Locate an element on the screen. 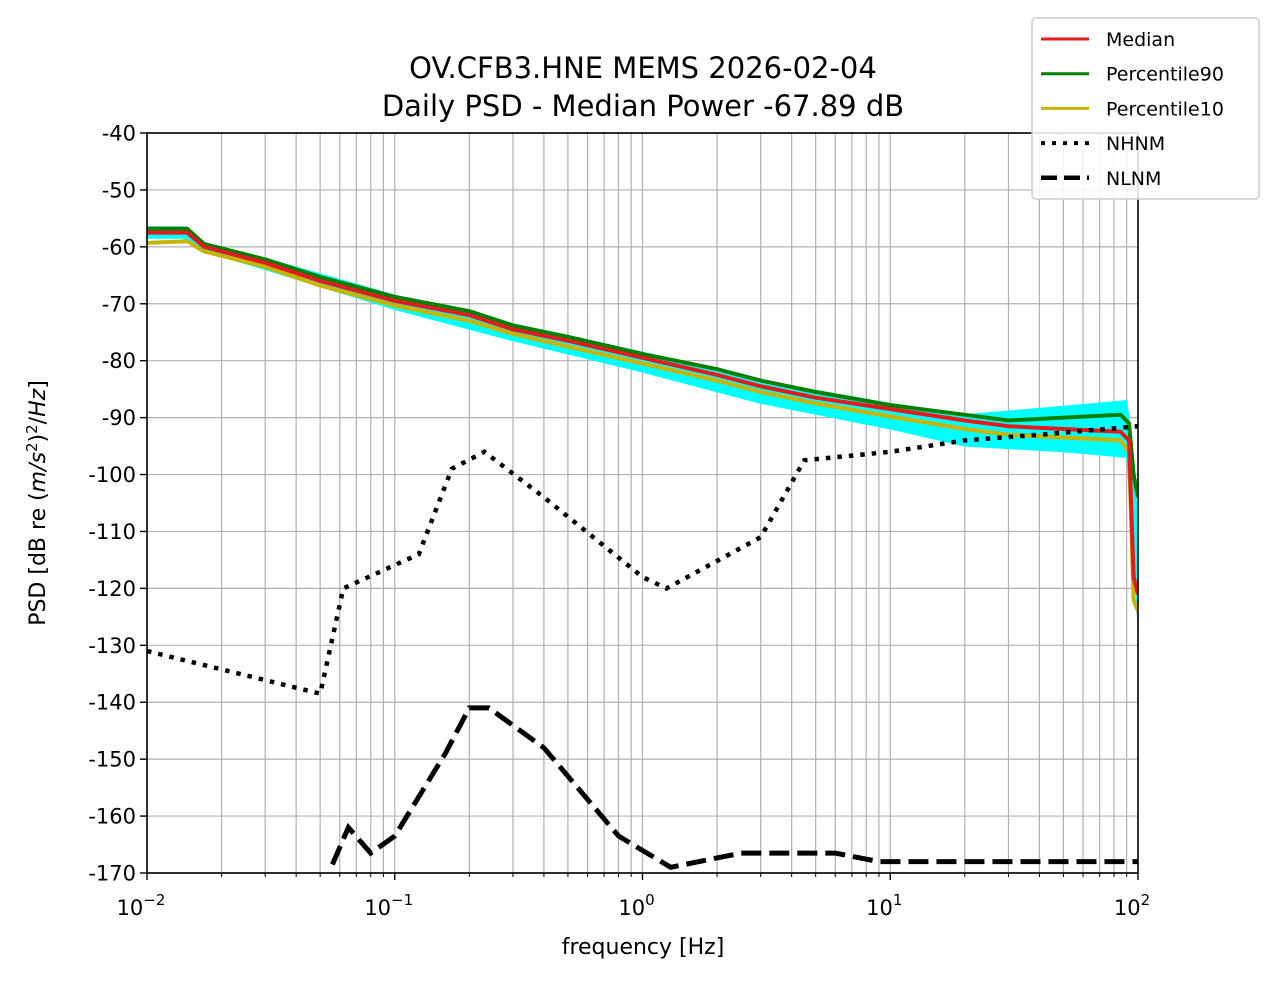  y-label-sup2: 2 is located at coordinates (32, 429).